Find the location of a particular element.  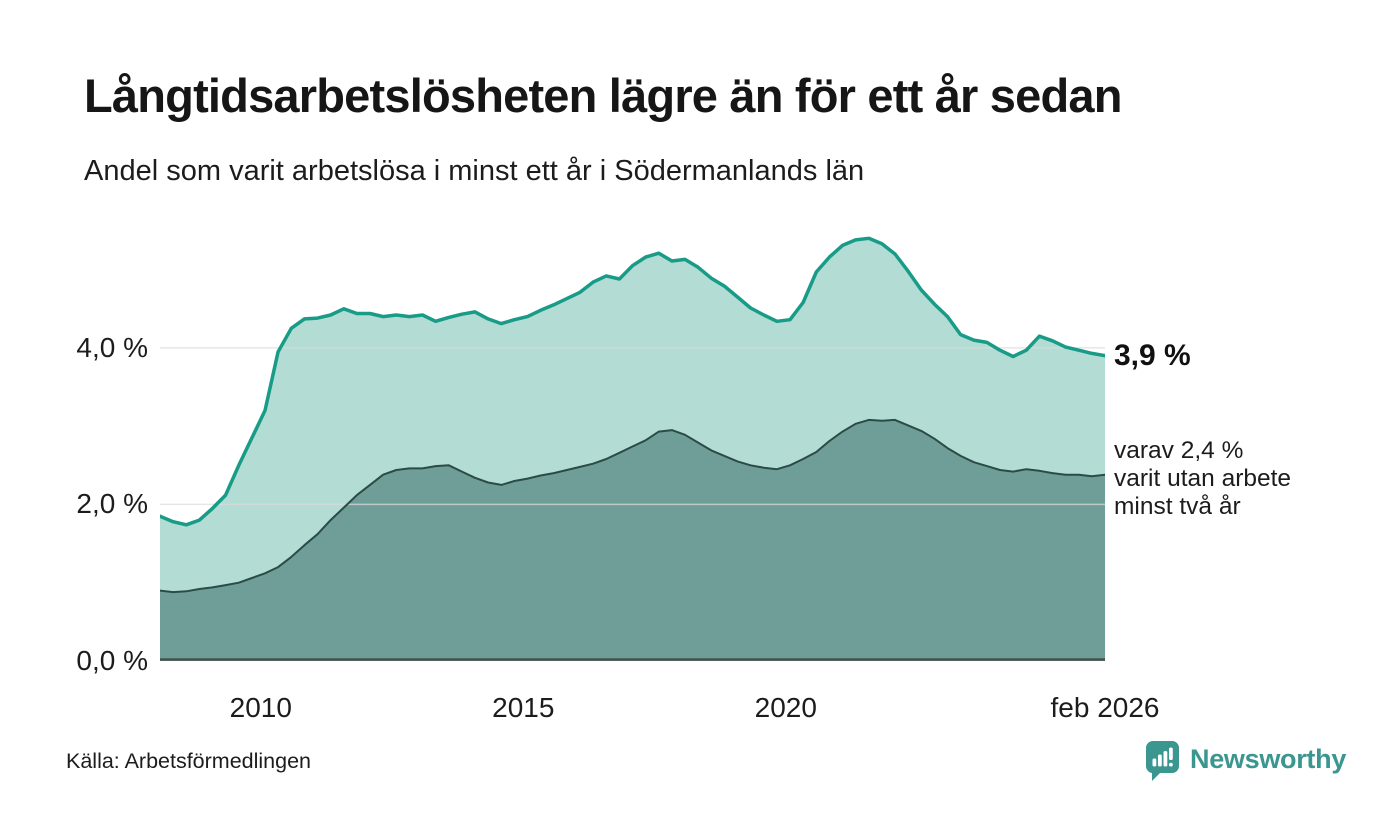

y-axis-tick-label: 2,0 % is located at coordinates (112, 504).